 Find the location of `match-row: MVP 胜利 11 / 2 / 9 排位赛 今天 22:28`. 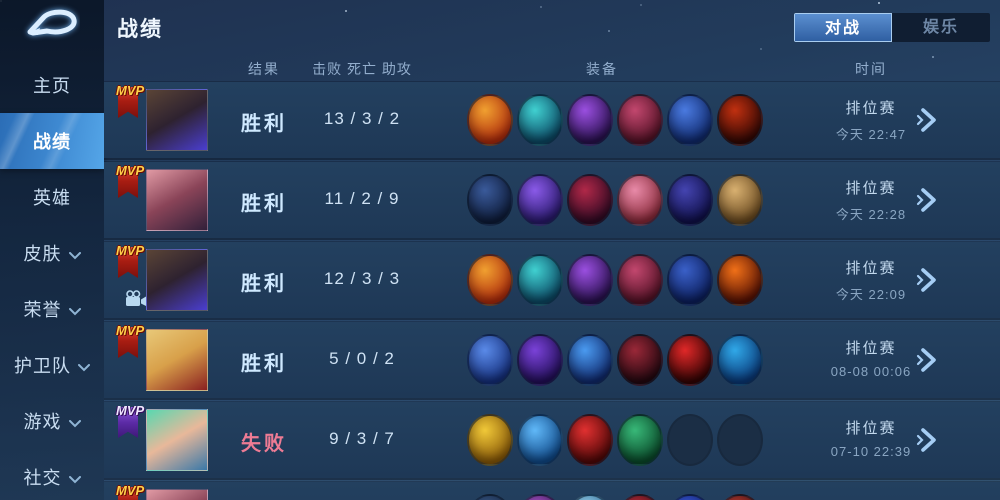

match-row: MVP 胜利 11 / 2 / 9 排位赛 今天 22:28 is located at coordinates (552, 200).